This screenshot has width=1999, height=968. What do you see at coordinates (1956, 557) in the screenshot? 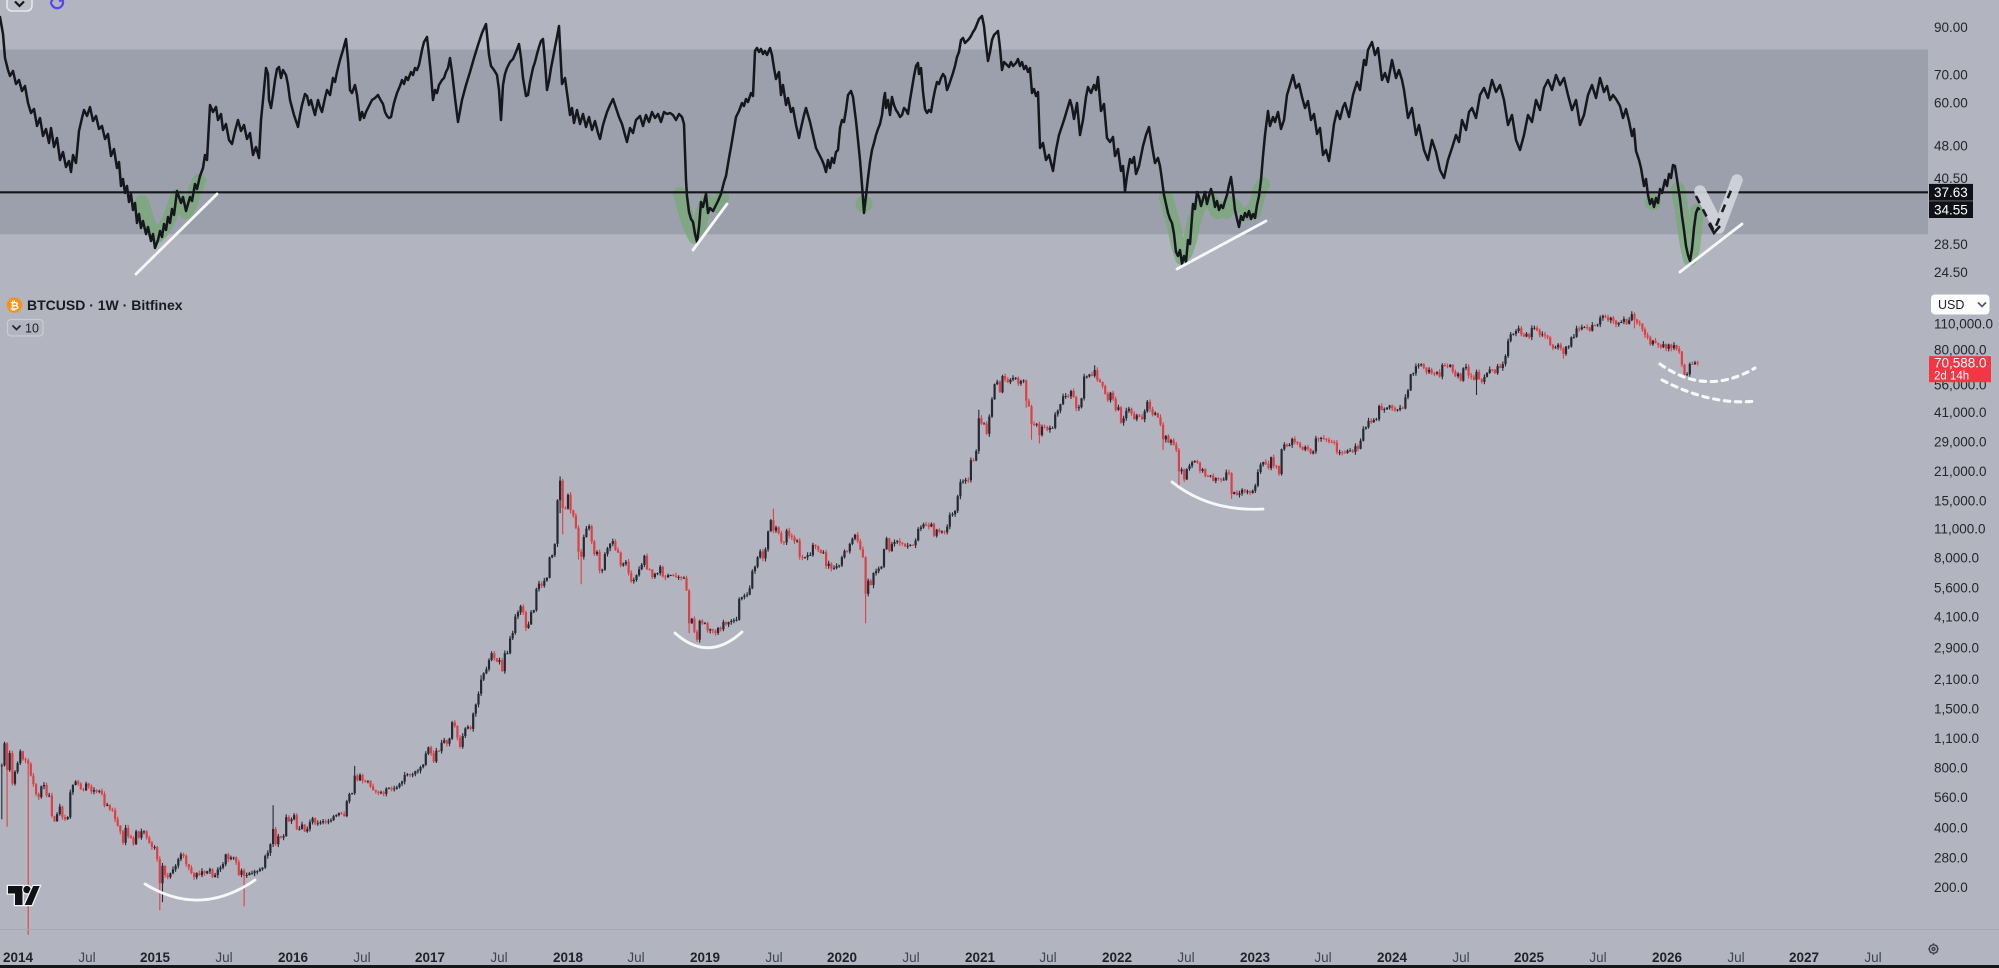
I see `svg-text: 8,000.0` at bounding box center [1956, 557].